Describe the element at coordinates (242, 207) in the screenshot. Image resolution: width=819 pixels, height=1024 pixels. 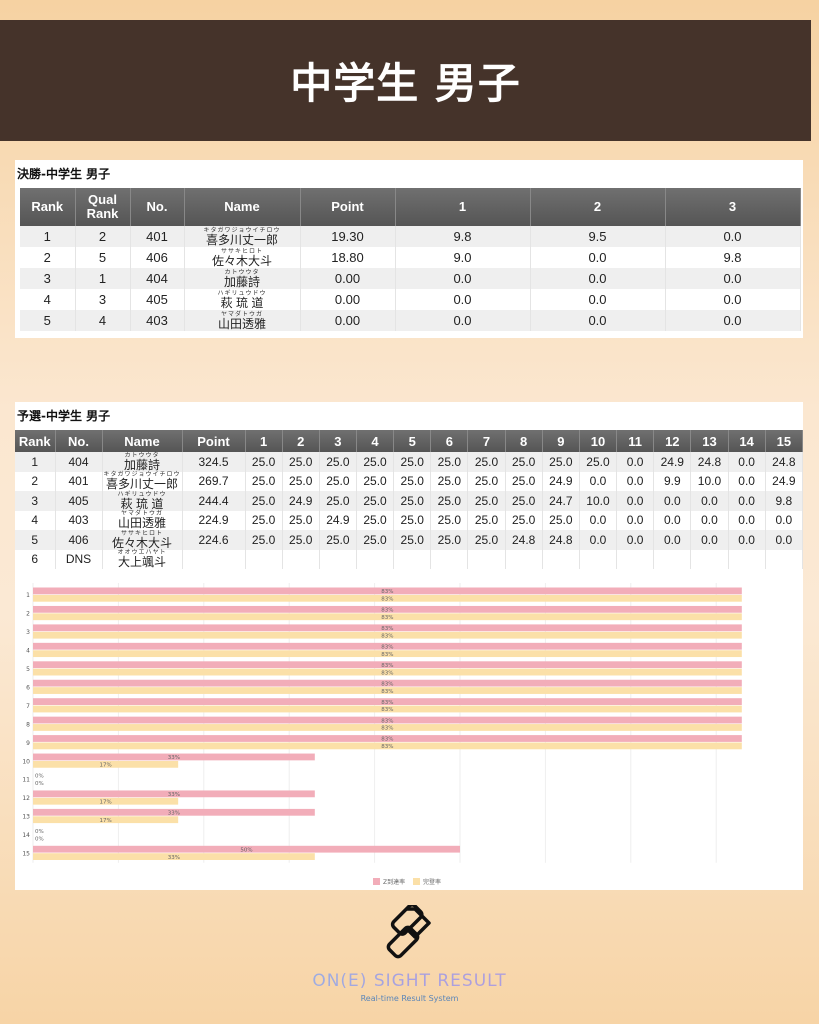
I see `column-header: Name` at that location.